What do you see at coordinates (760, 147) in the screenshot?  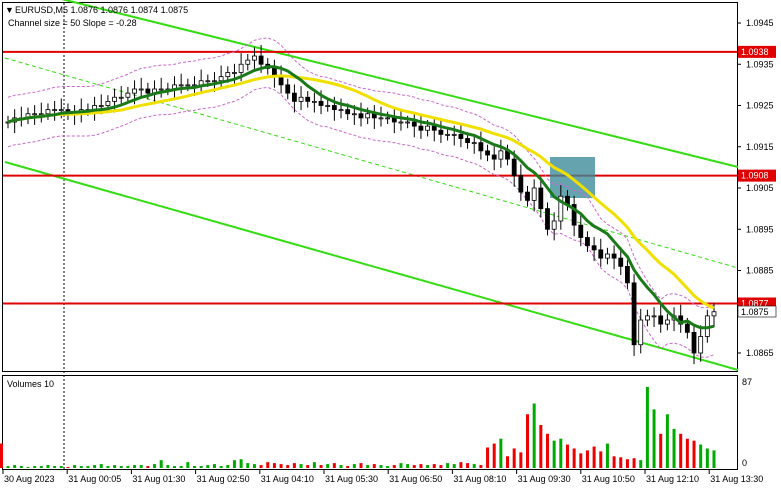 I see `price-tick-label: 1.0915` at bounding box center [760, 147].